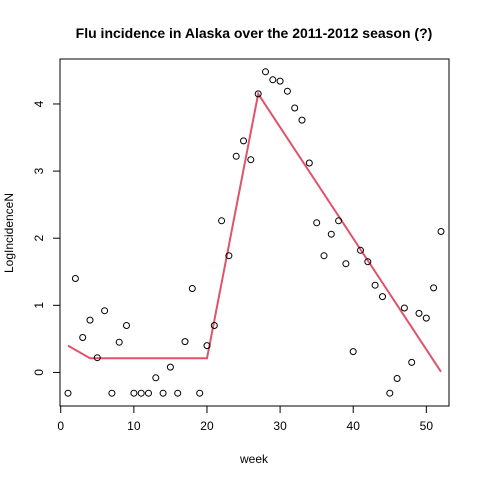  I want to click on y-tick-label: 3, so click(39, 170).